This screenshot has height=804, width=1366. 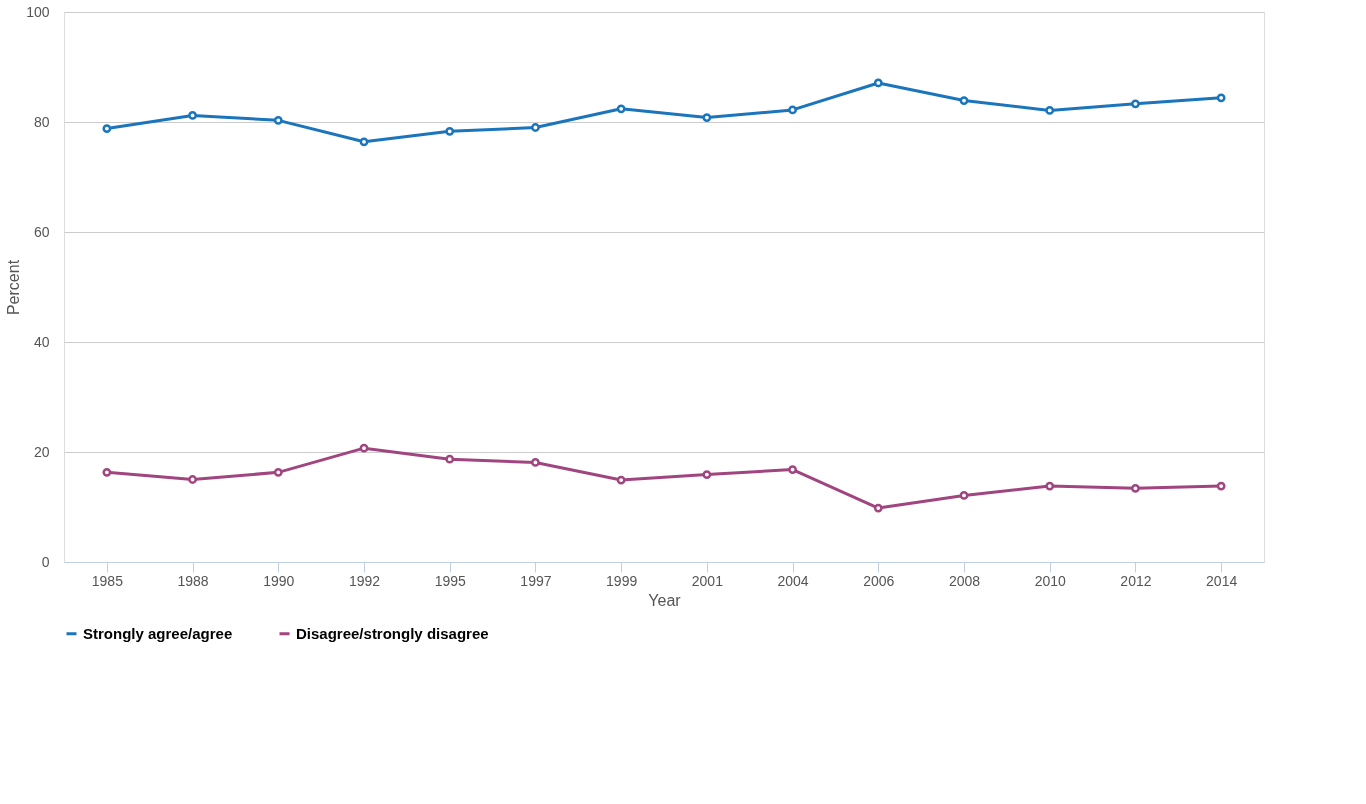 What do you see at coordinates (665, 600) in the screenshot?
I see `x-axis-title: Year` at bounding box center [665, 600].